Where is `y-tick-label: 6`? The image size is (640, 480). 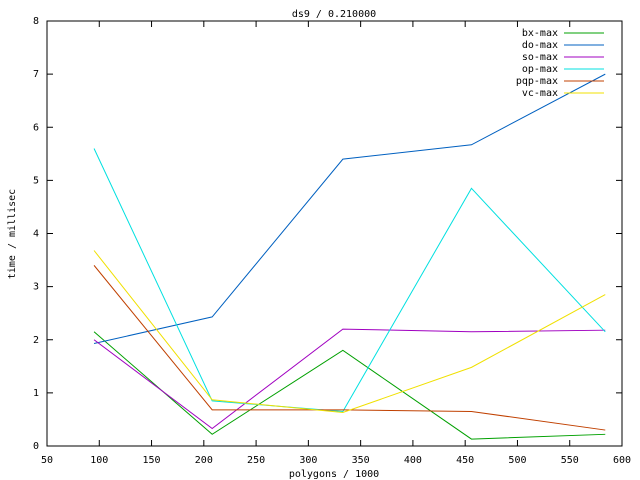 y-tick-label: 6 is located at coordinates (36, 127).